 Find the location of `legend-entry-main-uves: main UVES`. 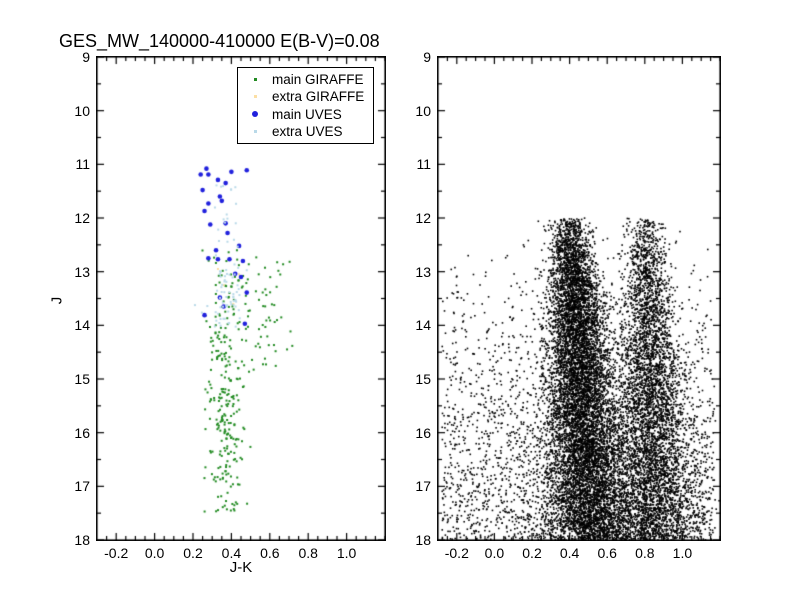

legend-entry-main-uves: main UVES is located at coordinates (305, 114).